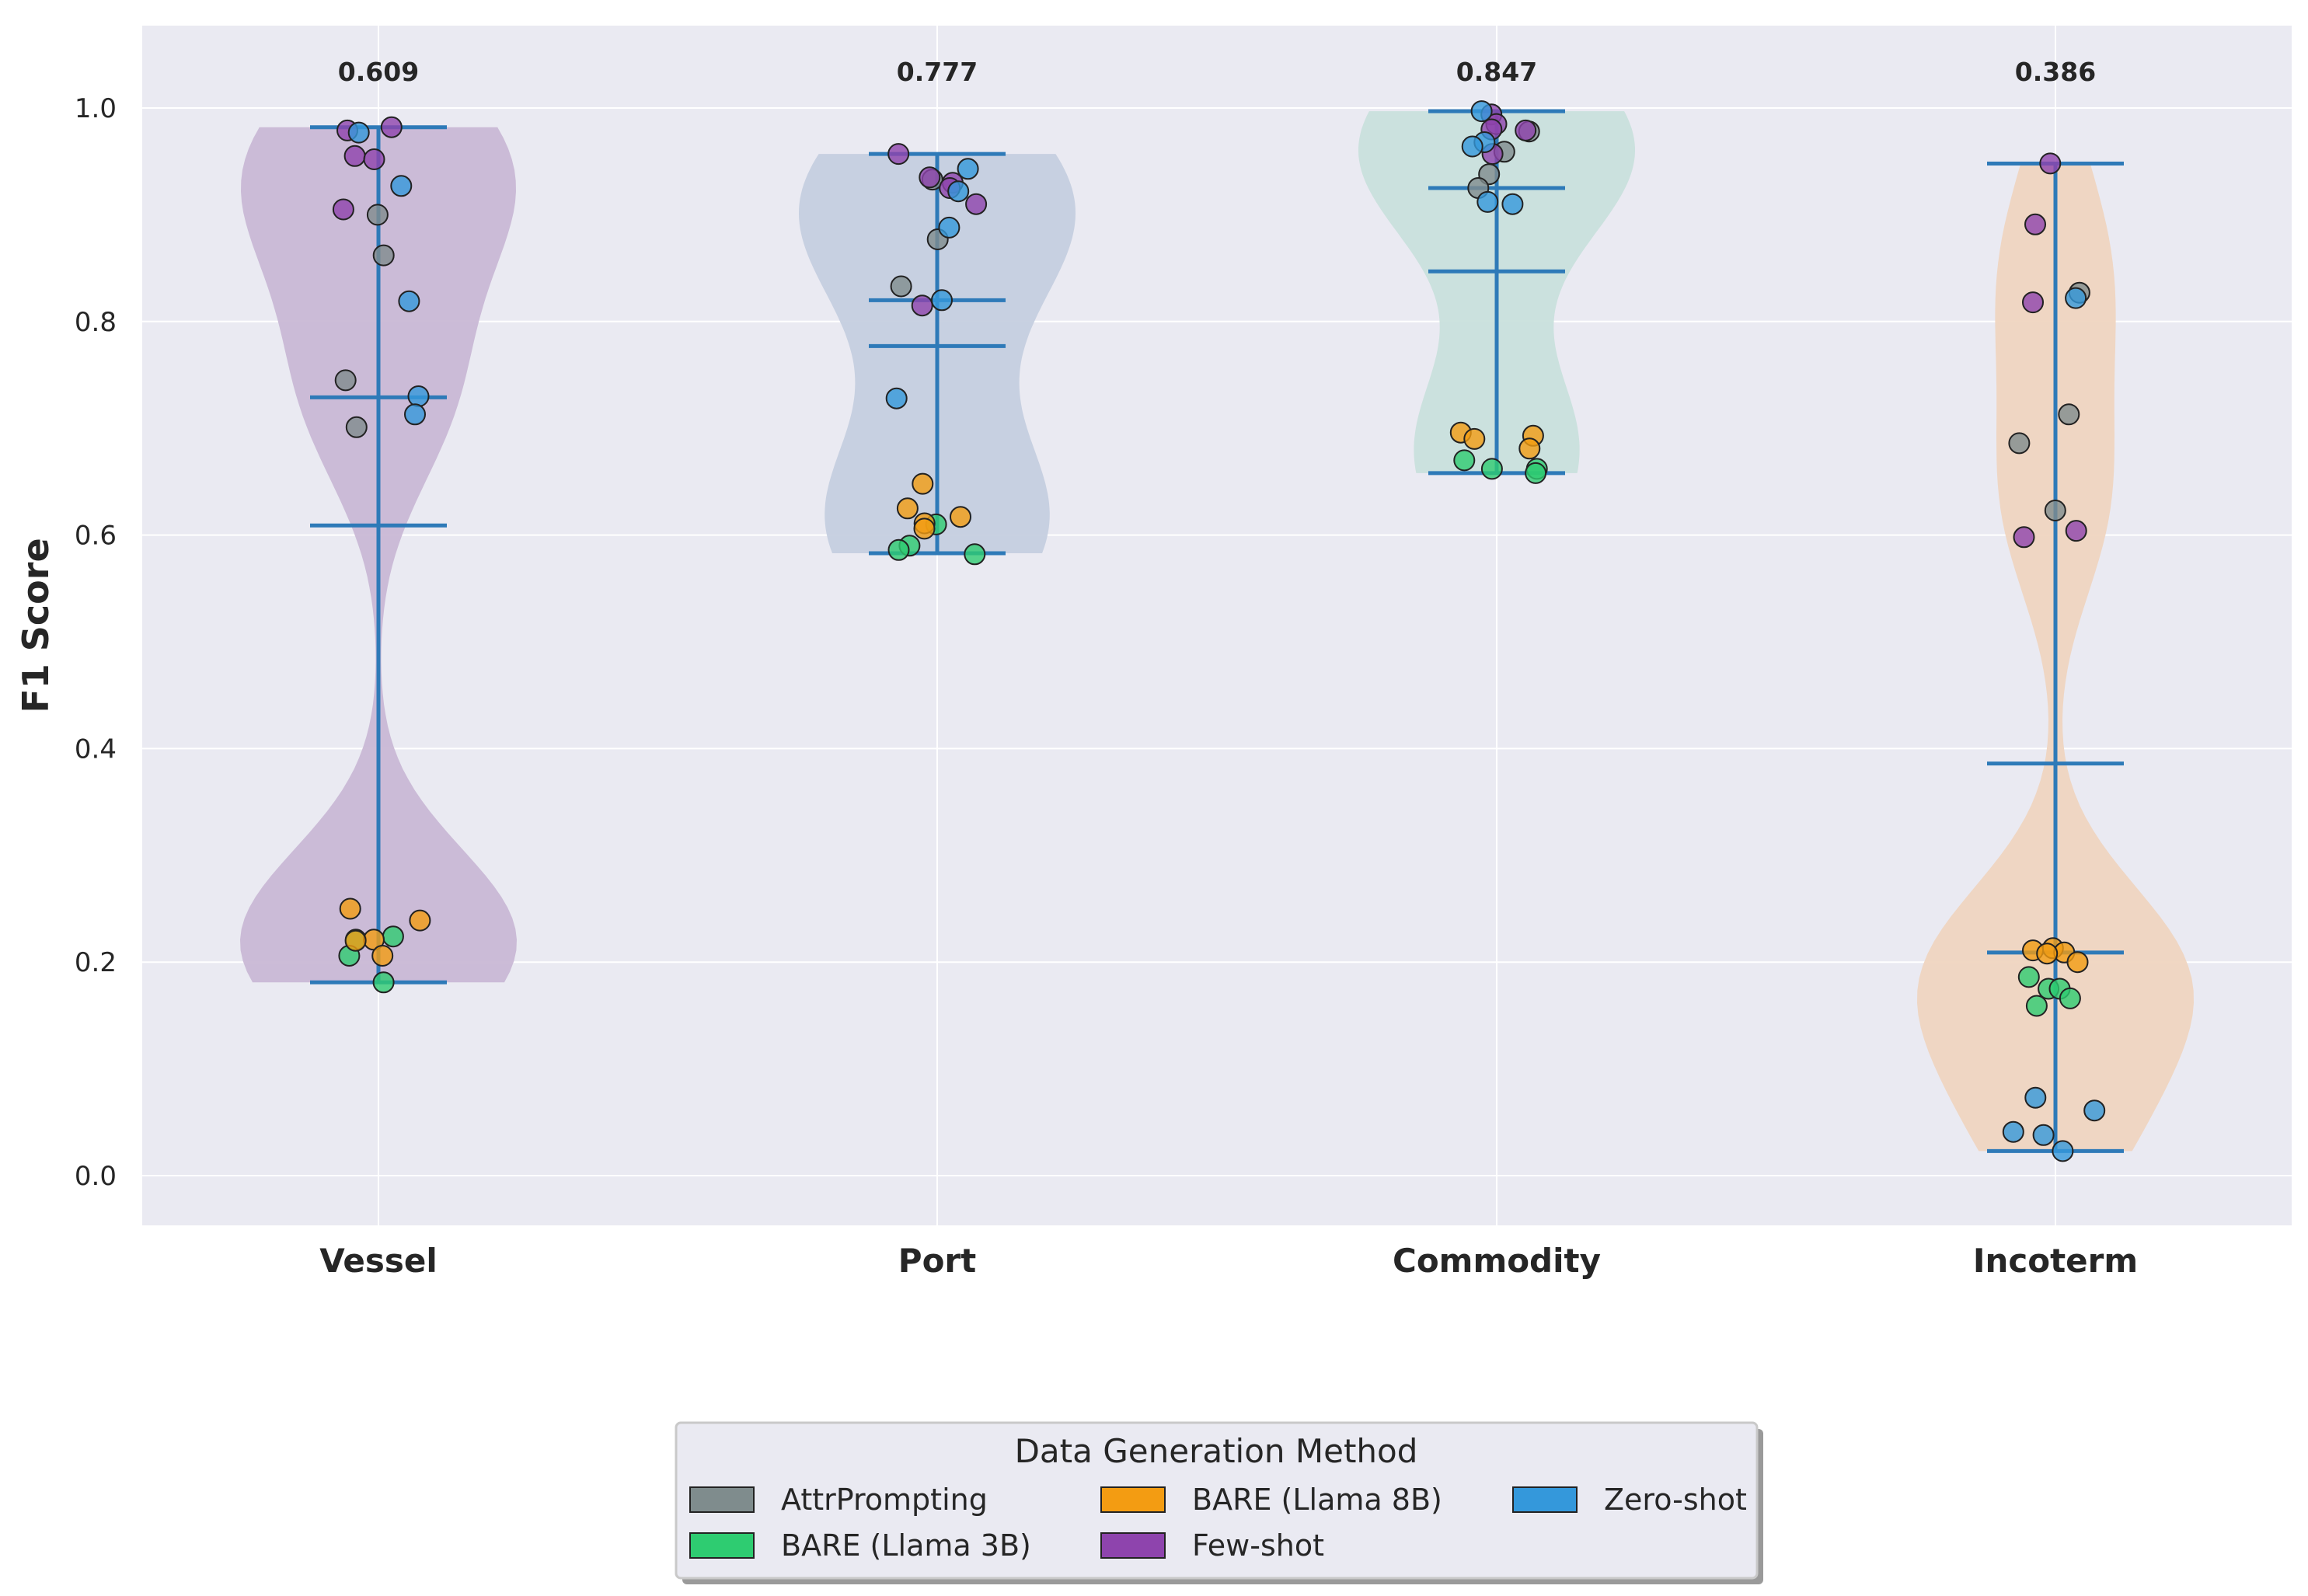 This screenshot has width=2308, height=1596. Describe the element at coordinates (1258, 1545) in the screenshot. I see `legend-label: Few-shot` at that location.